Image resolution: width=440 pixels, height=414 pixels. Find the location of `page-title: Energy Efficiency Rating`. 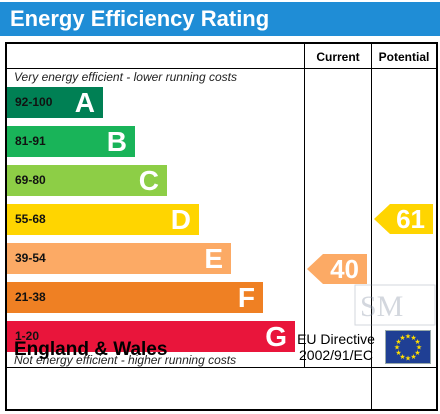

page-title: Energy Efficiency Rating is located at coordinates (140, 18).